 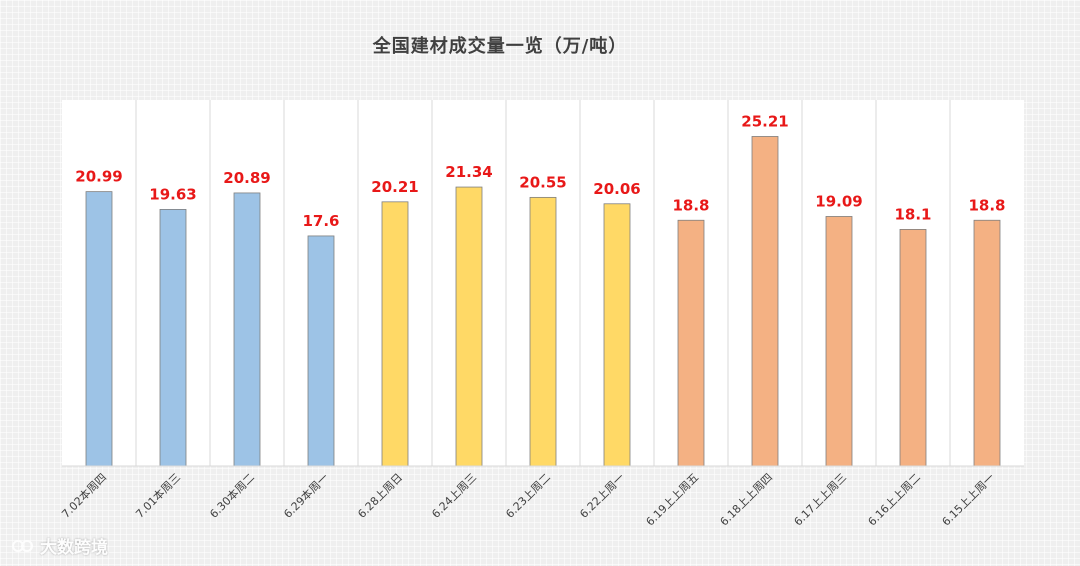 What do you see at coordinates (394, 187) in the screenshot?
I see `data-label: 20.21` at bounding box center [394, 187].